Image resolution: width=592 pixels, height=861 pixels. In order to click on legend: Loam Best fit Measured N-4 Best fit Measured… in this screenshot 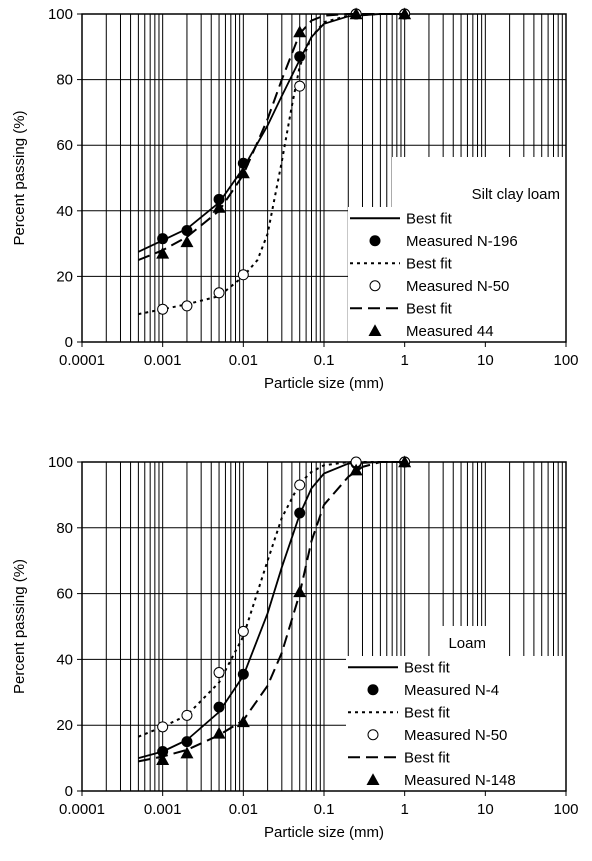, I will do `click(456, 708)`.